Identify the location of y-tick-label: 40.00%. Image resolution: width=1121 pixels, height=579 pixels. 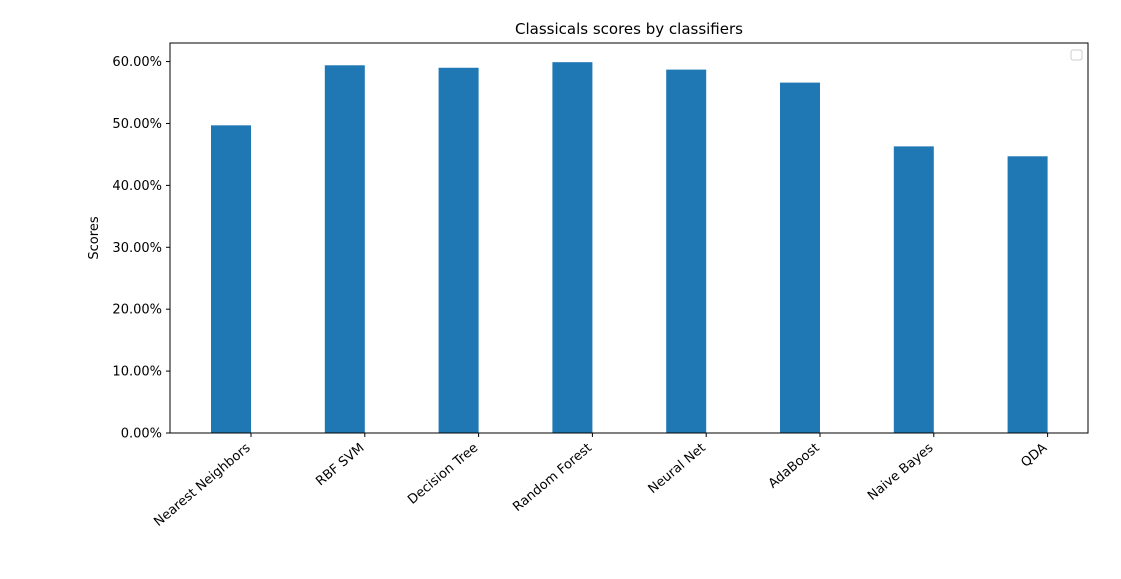
(137, 186).